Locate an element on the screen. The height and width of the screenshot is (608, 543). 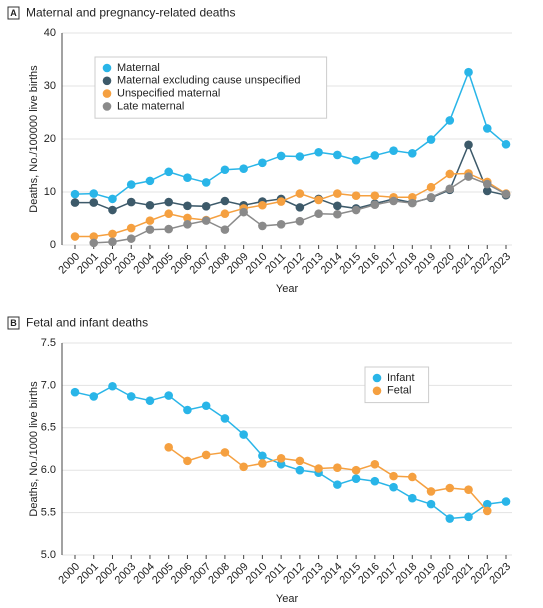
legend-label: Maternal is located at coordinates (138, 68).